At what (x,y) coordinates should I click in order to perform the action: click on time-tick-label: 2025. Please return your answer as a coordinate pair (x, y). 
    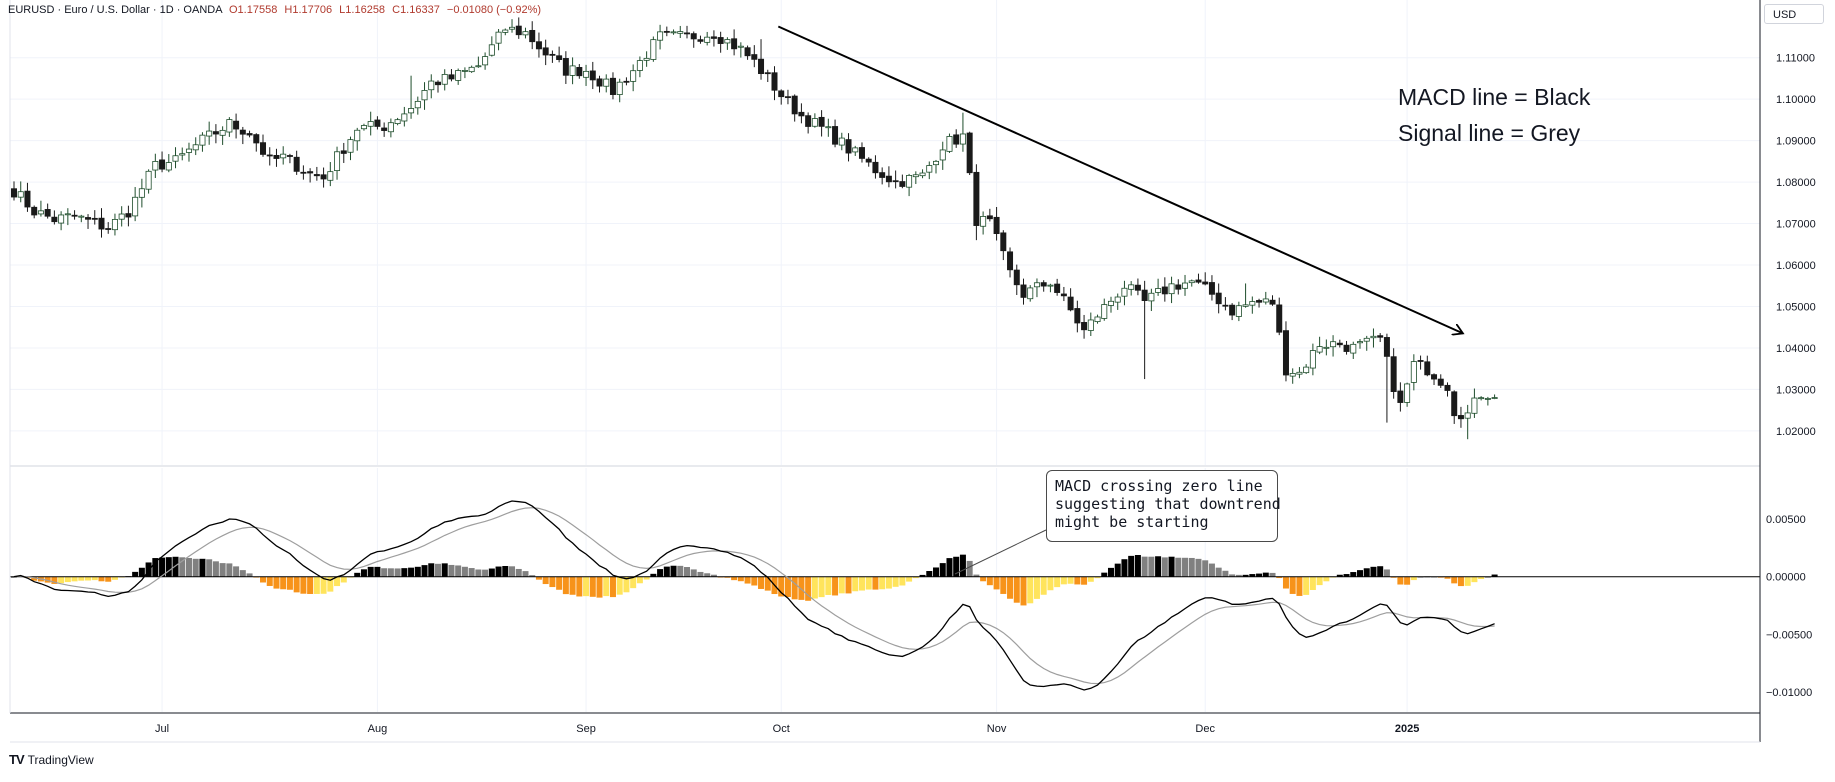
    Looking at the image, I should click on (1407, 729).